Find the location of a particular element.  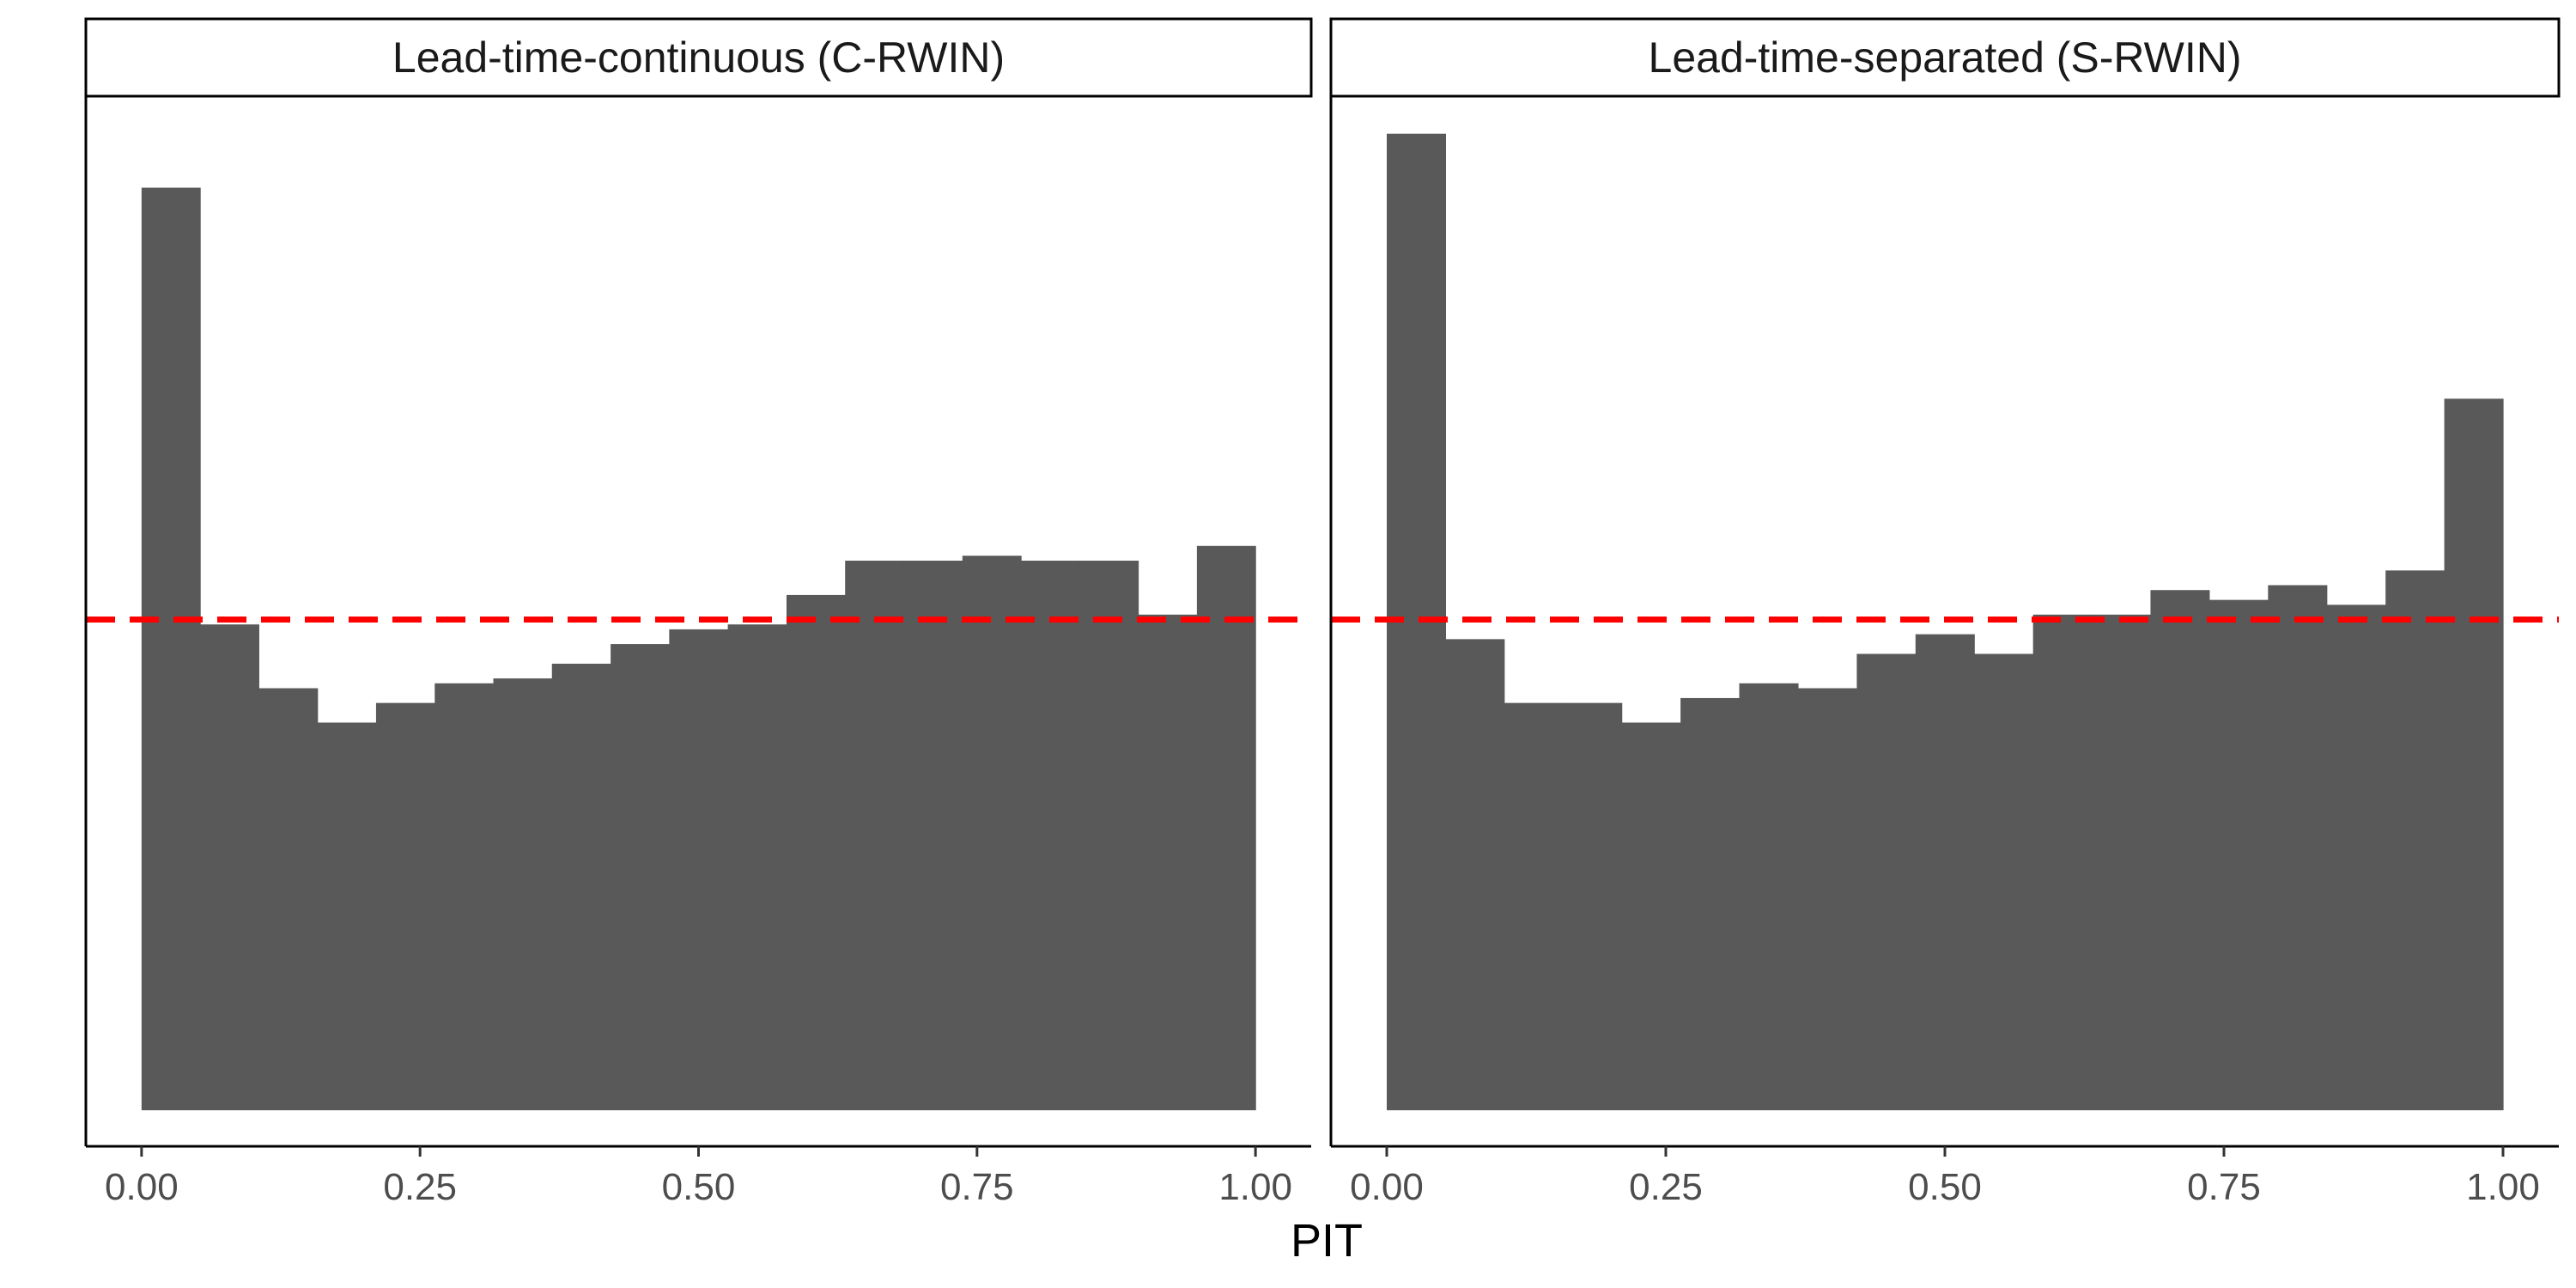

panel-title: Lead-time-separated (S-RWIN) is located at coordinates (1945, 58).